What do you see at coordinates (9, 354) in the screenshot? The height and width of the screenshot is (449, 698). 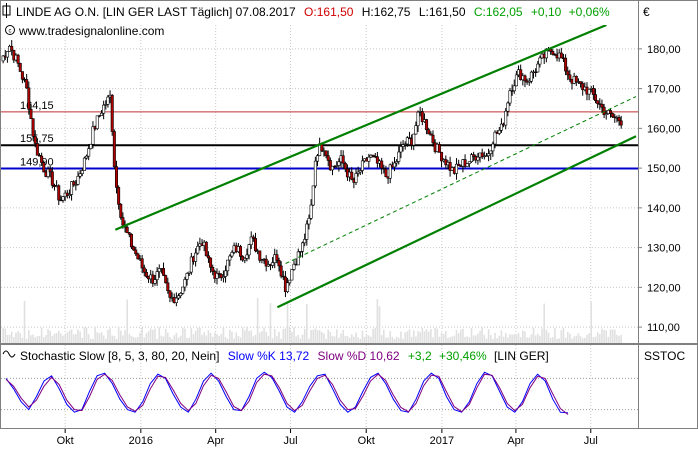 I see `wave-icon` at bounding box center [9, 354].